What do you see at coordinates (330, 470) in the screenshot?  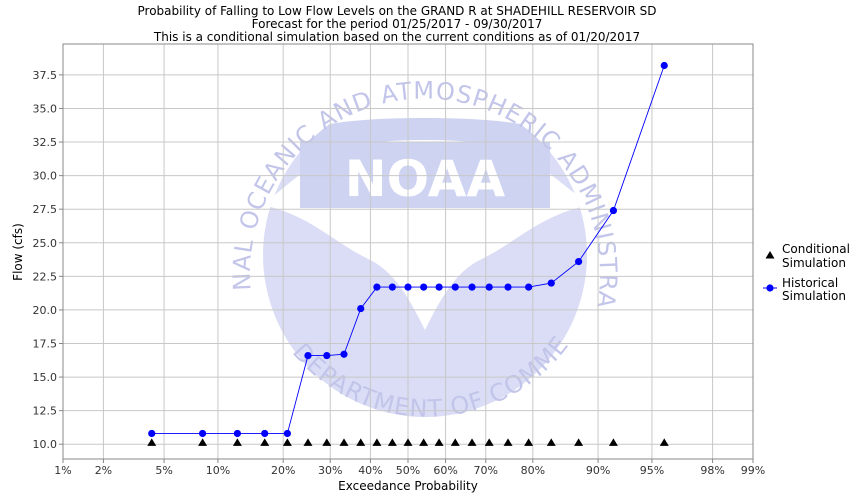 I see `x-tick-label: 30%` at bounding box center [330, 470].